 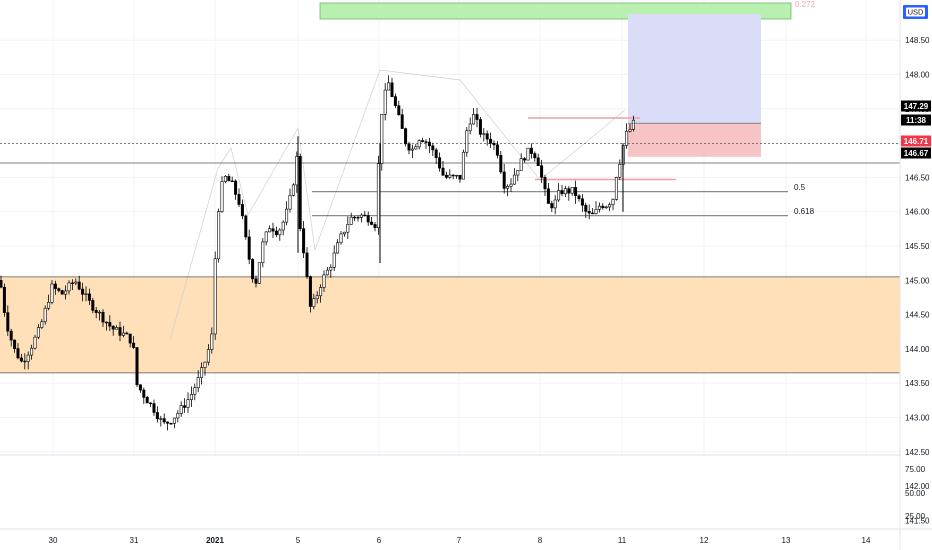 I want to click on position-stop-zone, so click(x=694, y=140).